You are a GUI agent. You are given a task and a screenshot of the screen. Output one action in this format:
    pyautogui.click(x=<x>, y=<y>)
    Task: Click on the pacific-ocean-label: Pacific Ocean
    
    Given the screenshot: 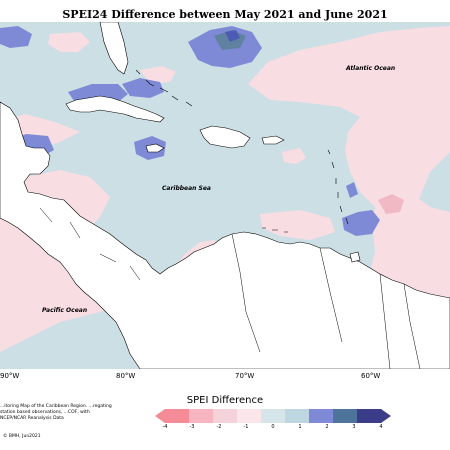 What is the action you would take?
    pyautogui.click(x=64, y=310)
    